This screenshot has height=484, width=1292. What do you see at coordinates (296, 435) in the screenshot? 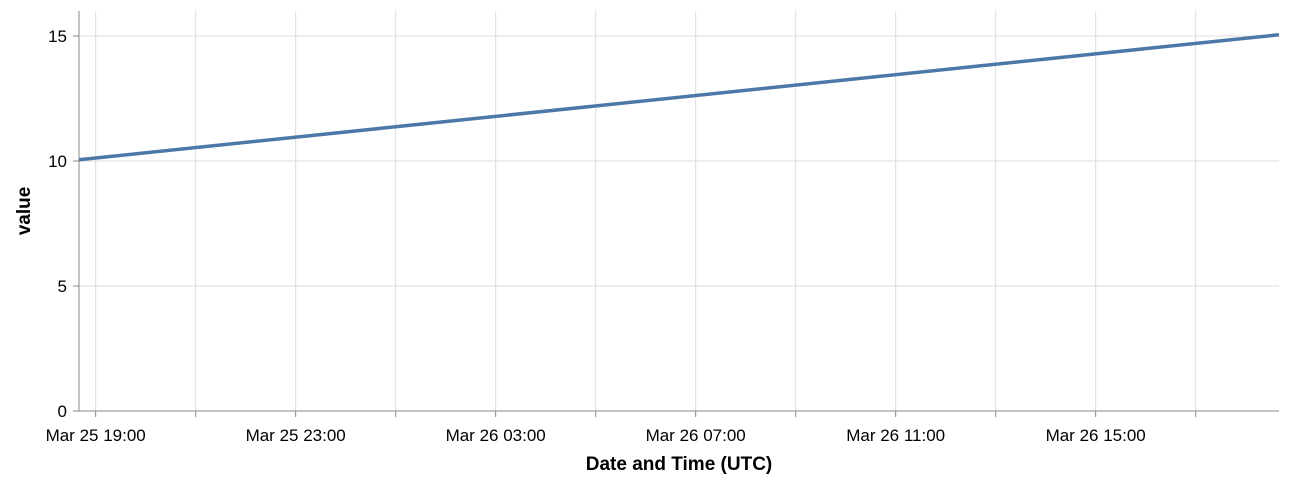
I see `x-tick-label: Mar 25 23:00` at bounding box center [296, 435].